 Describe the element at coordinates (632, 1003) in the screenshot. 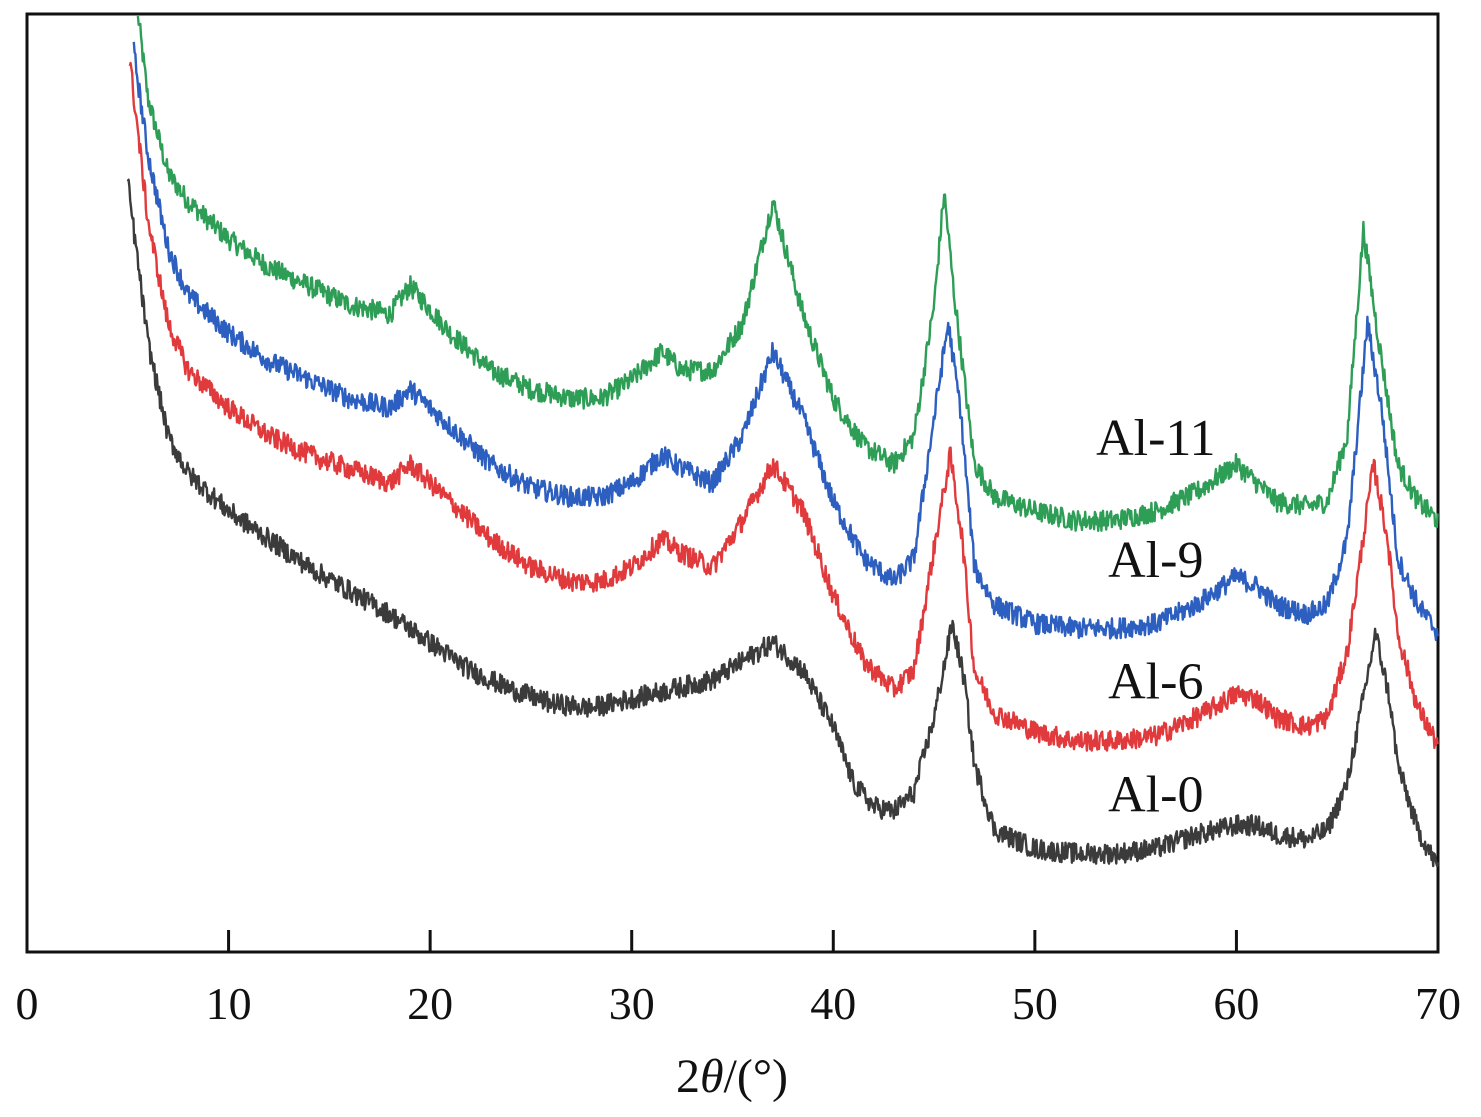

I see `x-tick-label: 30` at that location.